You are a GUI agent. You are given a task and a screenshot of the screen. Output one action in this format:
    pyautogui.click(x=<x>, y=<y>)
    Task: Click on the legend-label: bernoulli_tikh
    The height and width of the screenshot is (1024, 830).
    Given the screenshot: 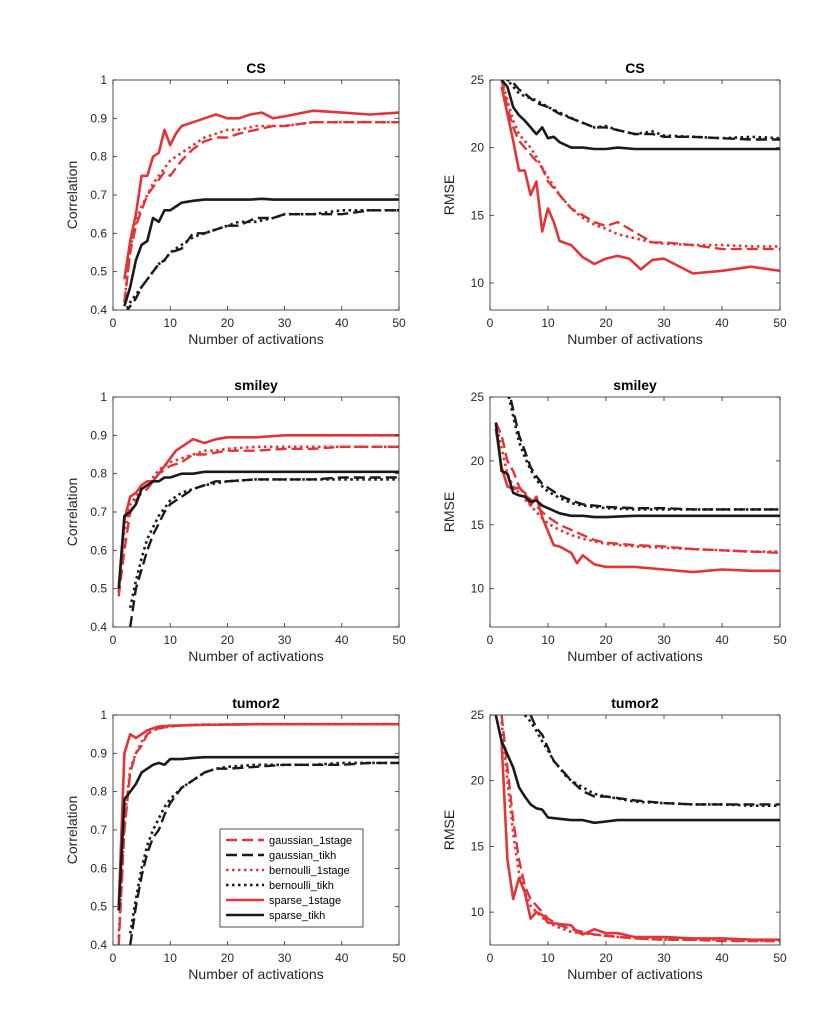 What is the action you would take?
    pyautogui.click(x=301, y=886)
    